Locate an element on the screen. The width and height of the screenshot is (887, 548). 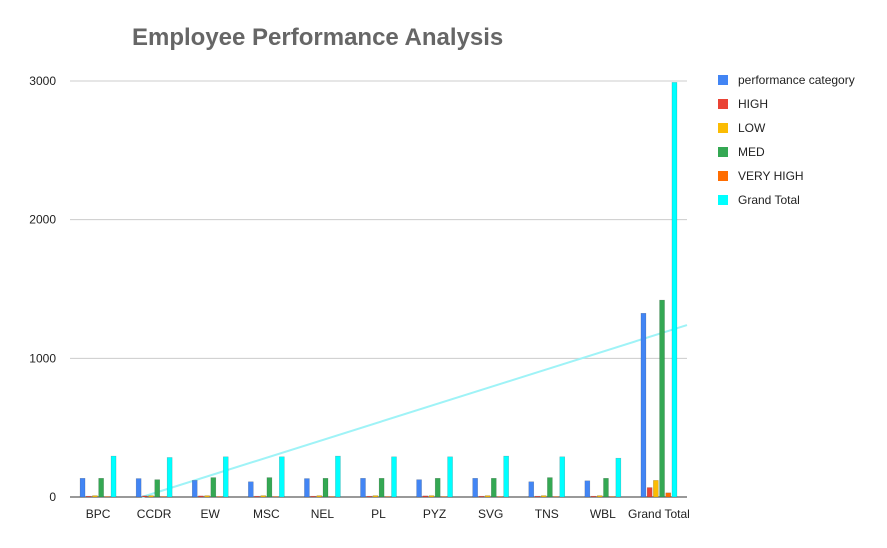
legend-label: VERY HIGH is located at coordinates (771, 176).